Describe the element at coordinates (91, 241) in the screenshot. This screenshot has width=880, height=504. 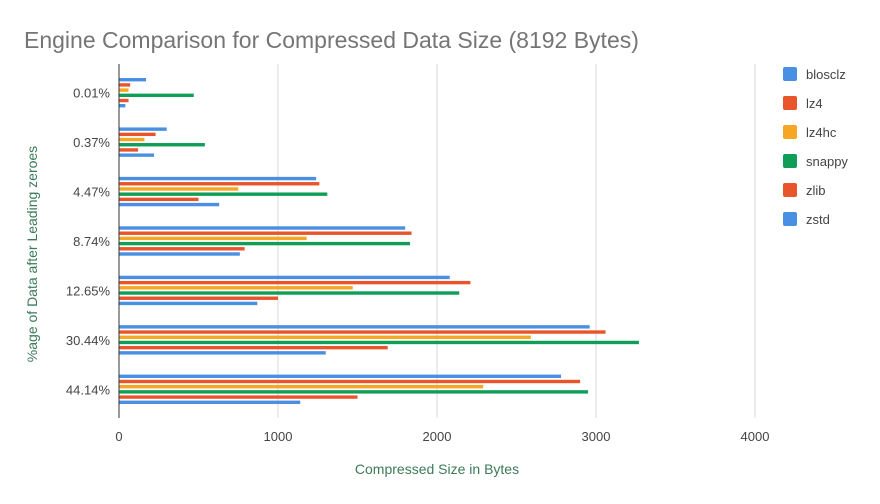
I see `y-tick-label: 8.74%` at that location.